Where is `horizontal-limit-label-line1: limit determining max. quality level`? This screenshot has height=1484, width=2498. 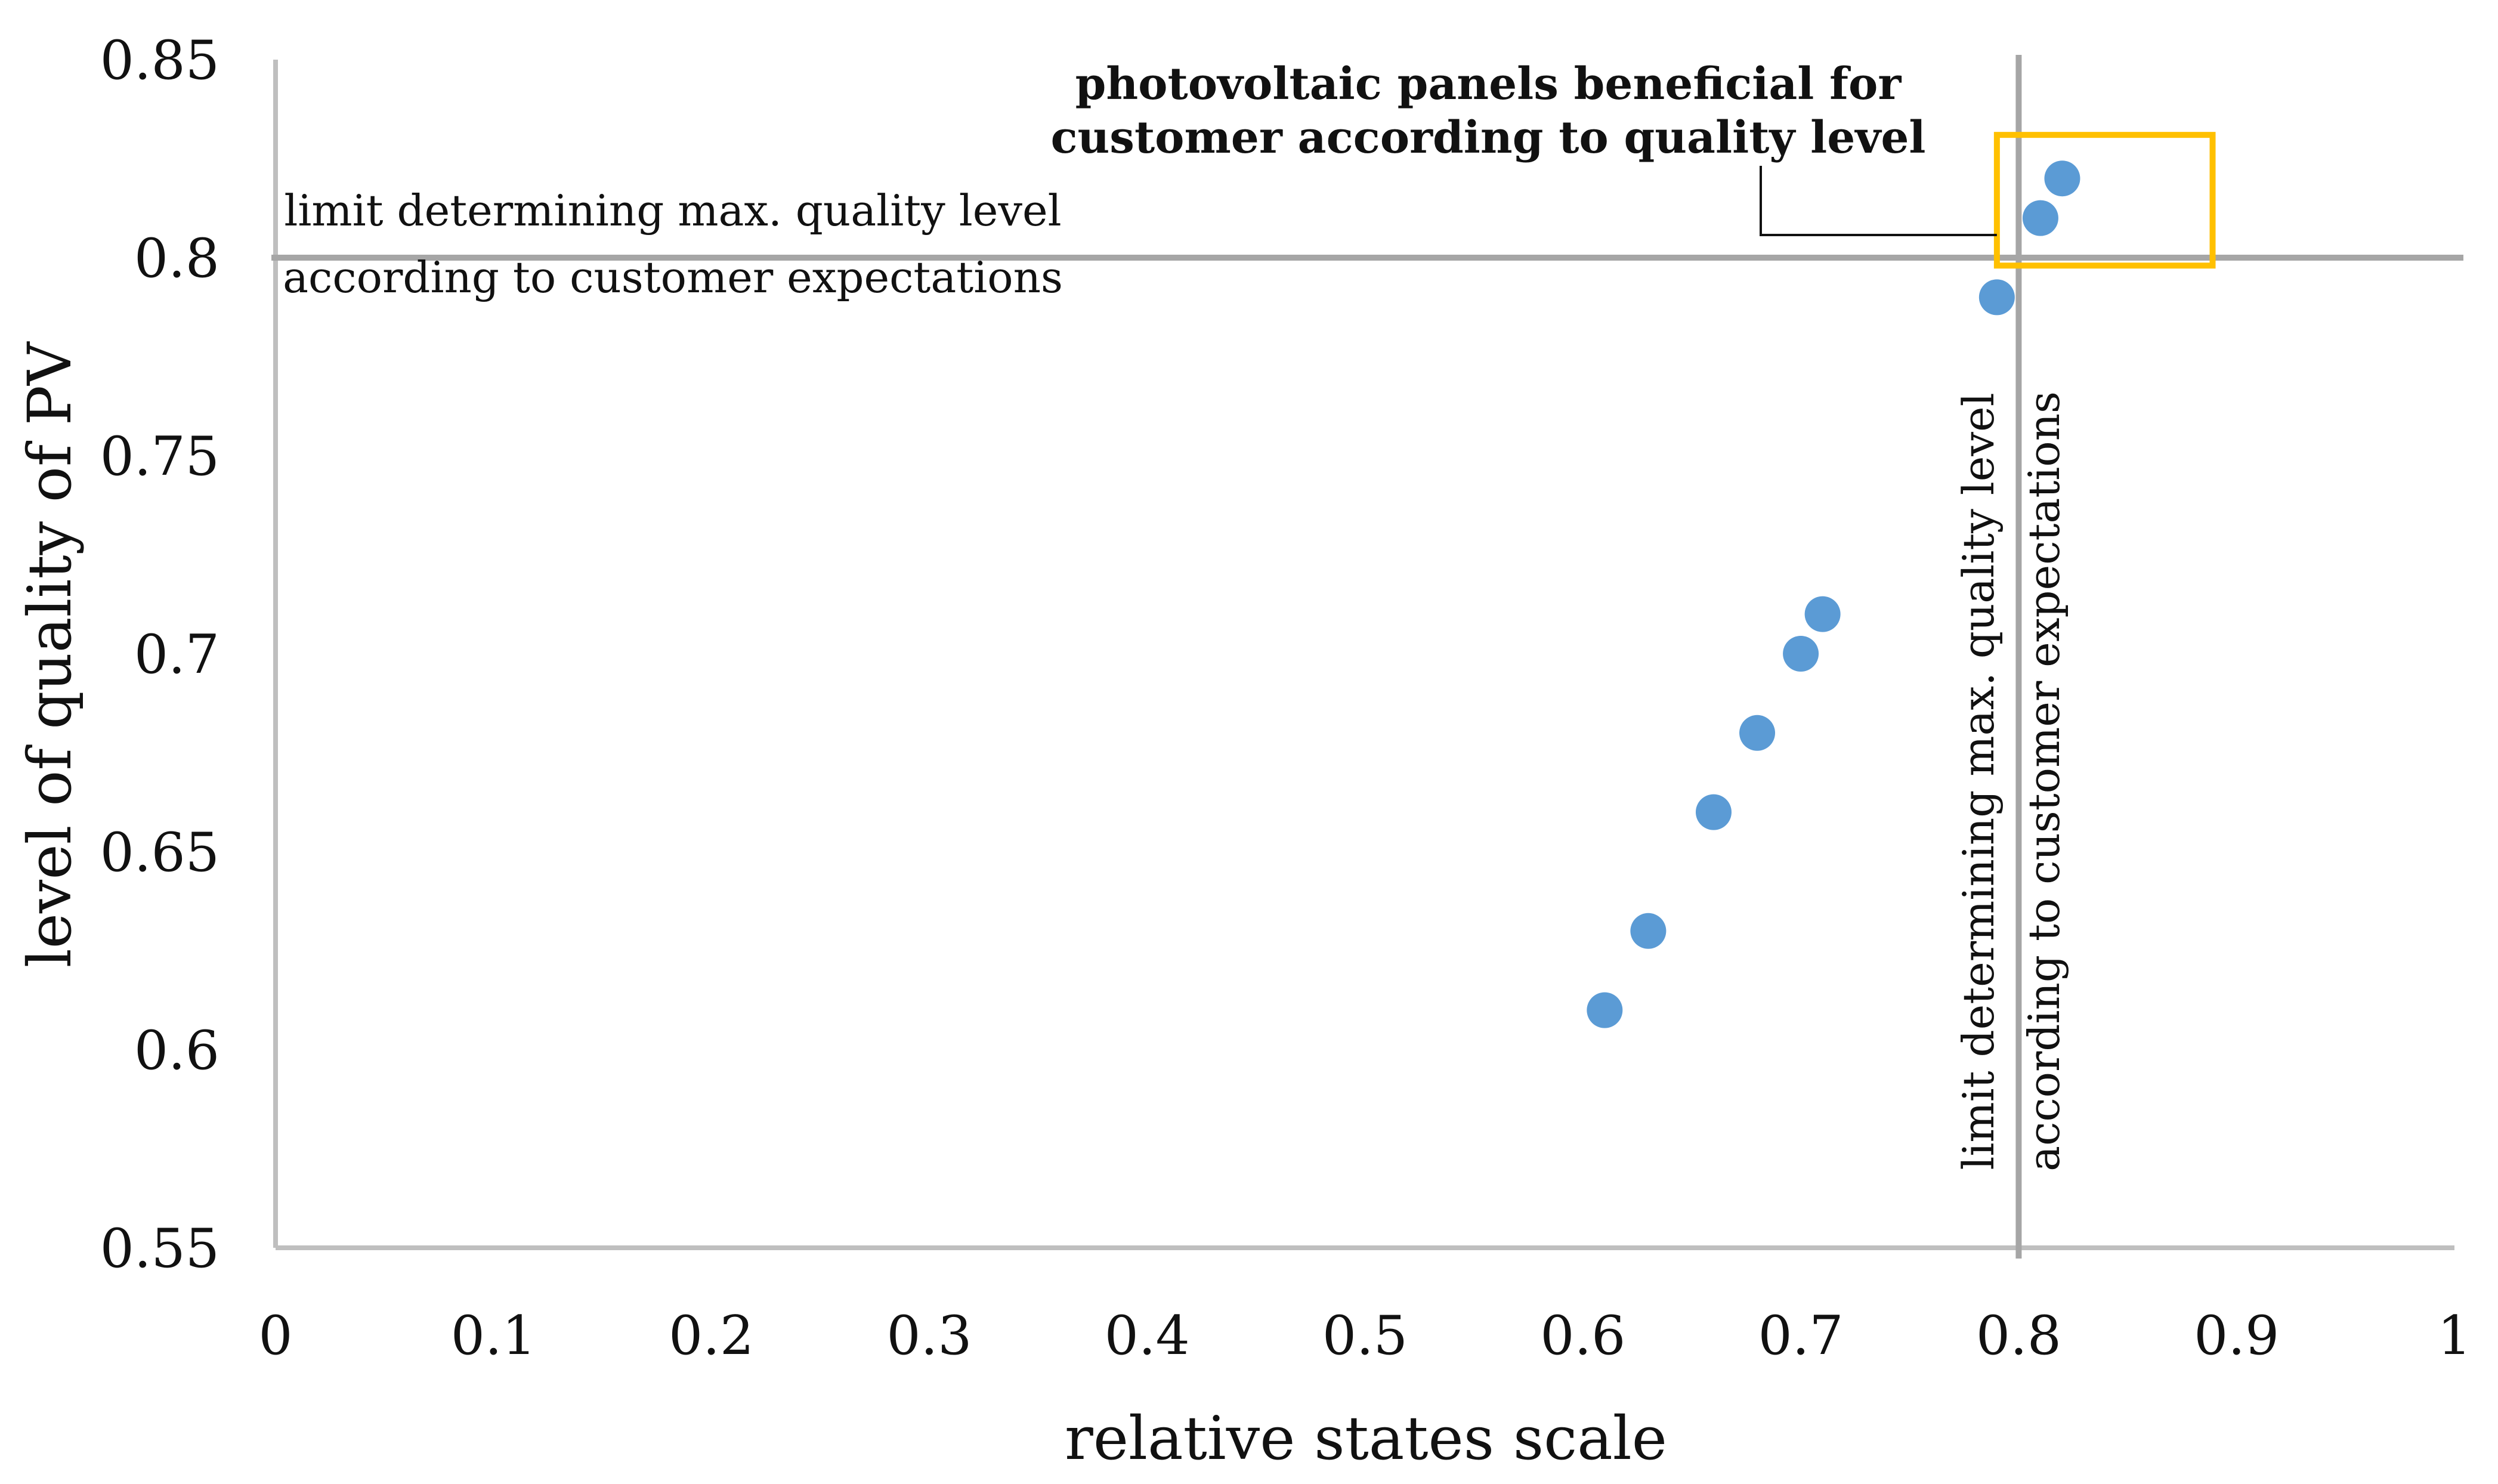 horizontal-limit-label-line1: limit determining max. quality level is located at coordinates (672, 211).